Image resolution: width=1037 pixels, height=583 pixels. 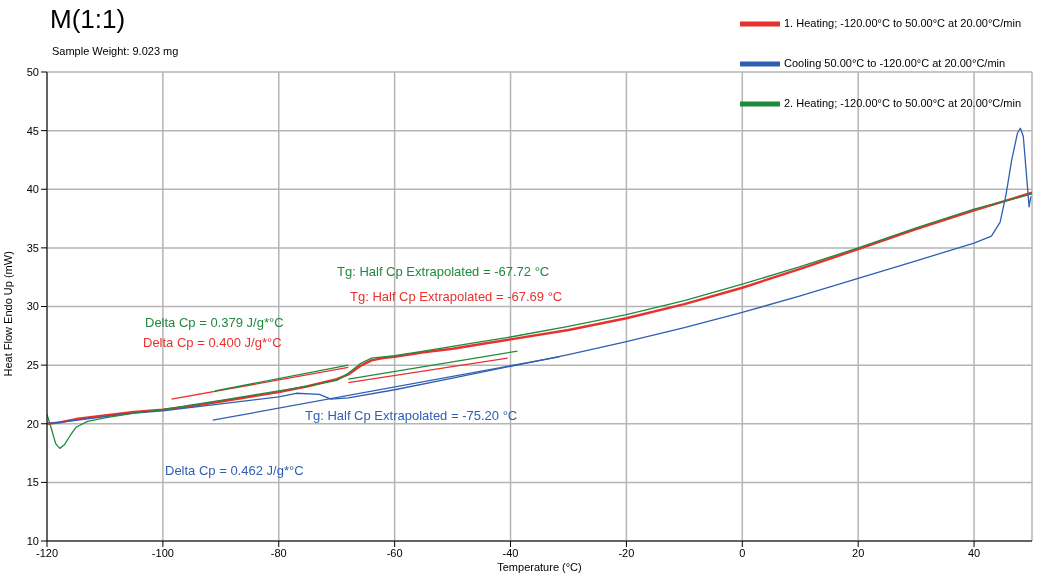 What do you see at coordinates (902, 22) in the screenshot?
I see `legend-label: 1. Heating; -120.00°C to 50.00°C at 20.00°C/min` at bounding box center [902, 22].